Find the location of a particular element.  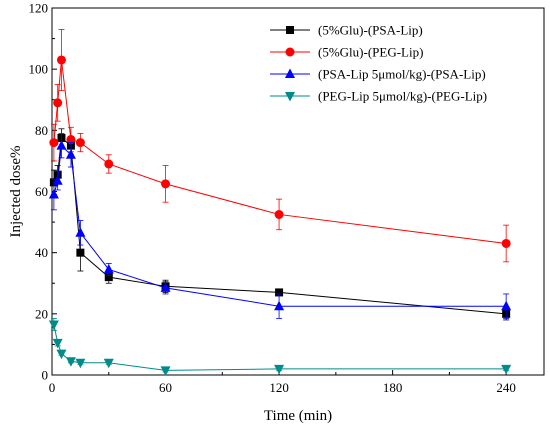

x-tick-label: 240 is located at coordinates (506, 387).